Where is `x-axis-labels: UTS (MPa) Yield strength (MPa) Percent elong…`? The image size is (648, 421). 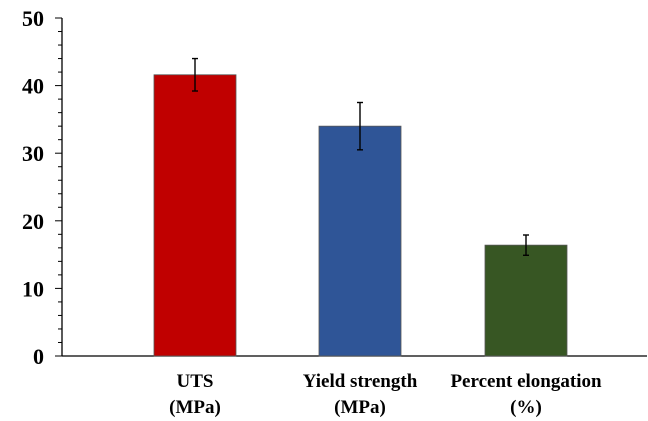 x-axis-labels: UTS (MPa) Yield strength (MPa) Percent elong… is located at coordinates (385, 394).